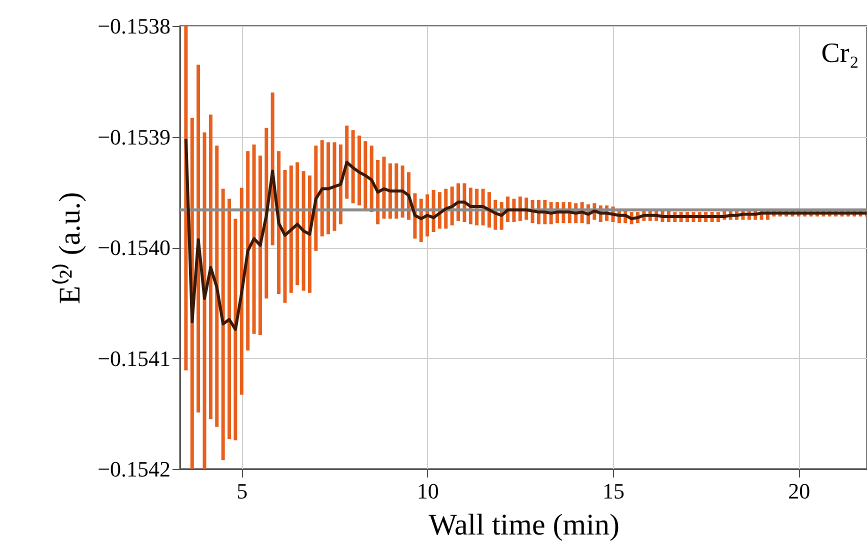  I want to click on x-tick-label: 15, so click(613, 491).